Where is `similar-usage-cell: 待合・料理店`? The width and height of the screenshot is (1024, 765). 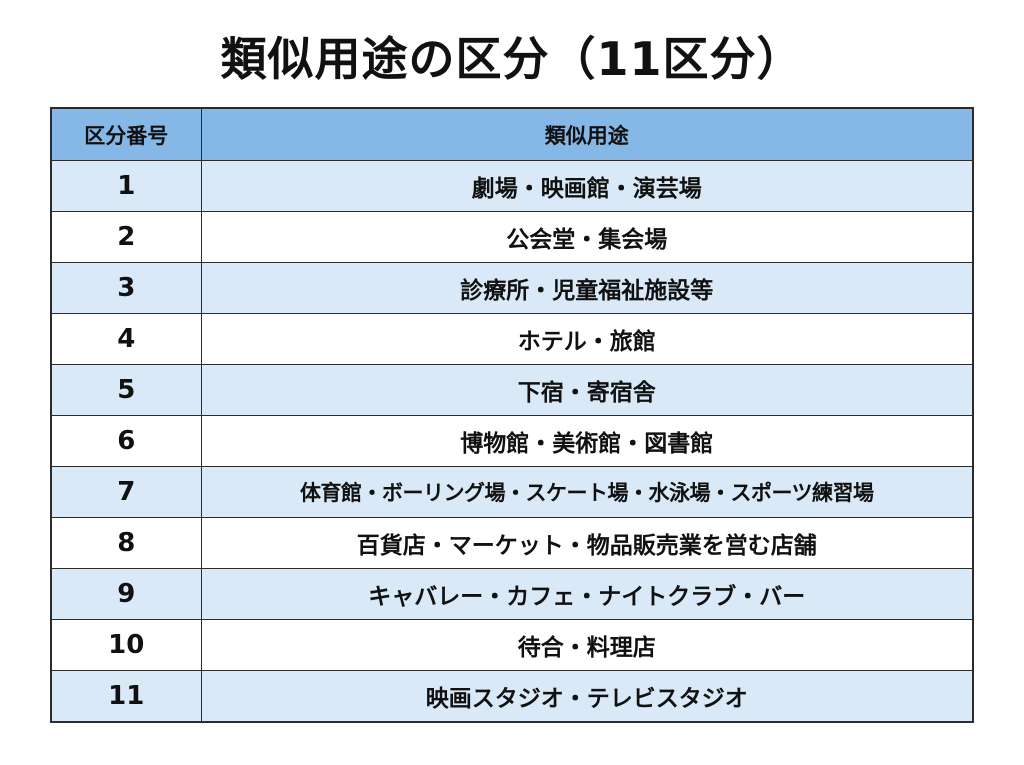
similar-usage-cell: 待合・料理店 is located at coordinates (587, 645).